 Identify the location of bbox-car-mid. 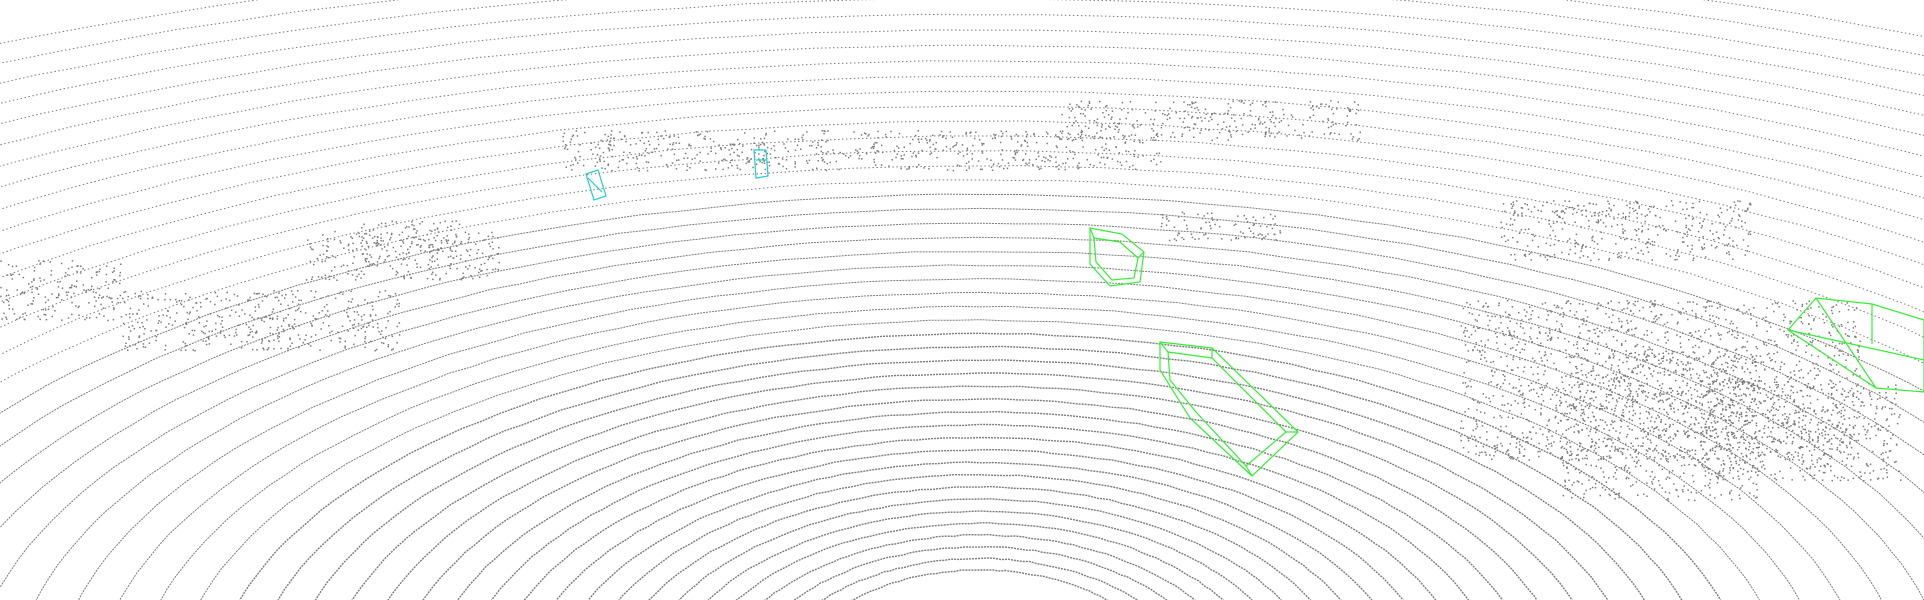
(1117, 257).